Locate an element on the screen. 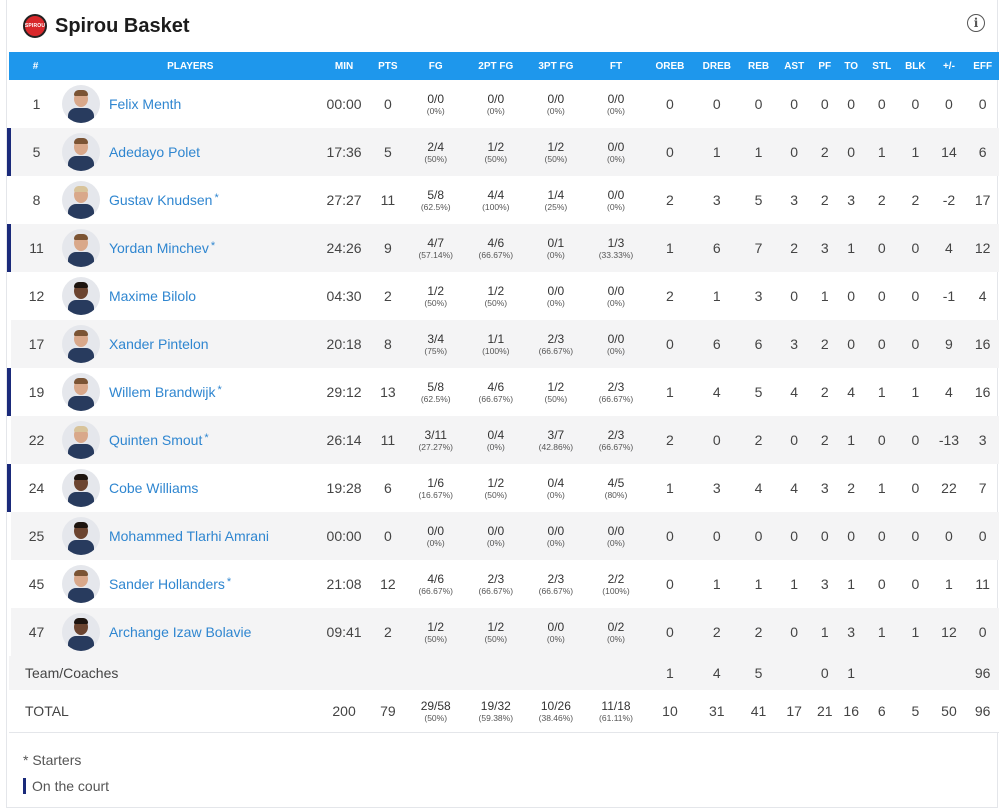 This screenshot has height=808, width=1003. team-cell-pm is located at coordinates (949, 673).